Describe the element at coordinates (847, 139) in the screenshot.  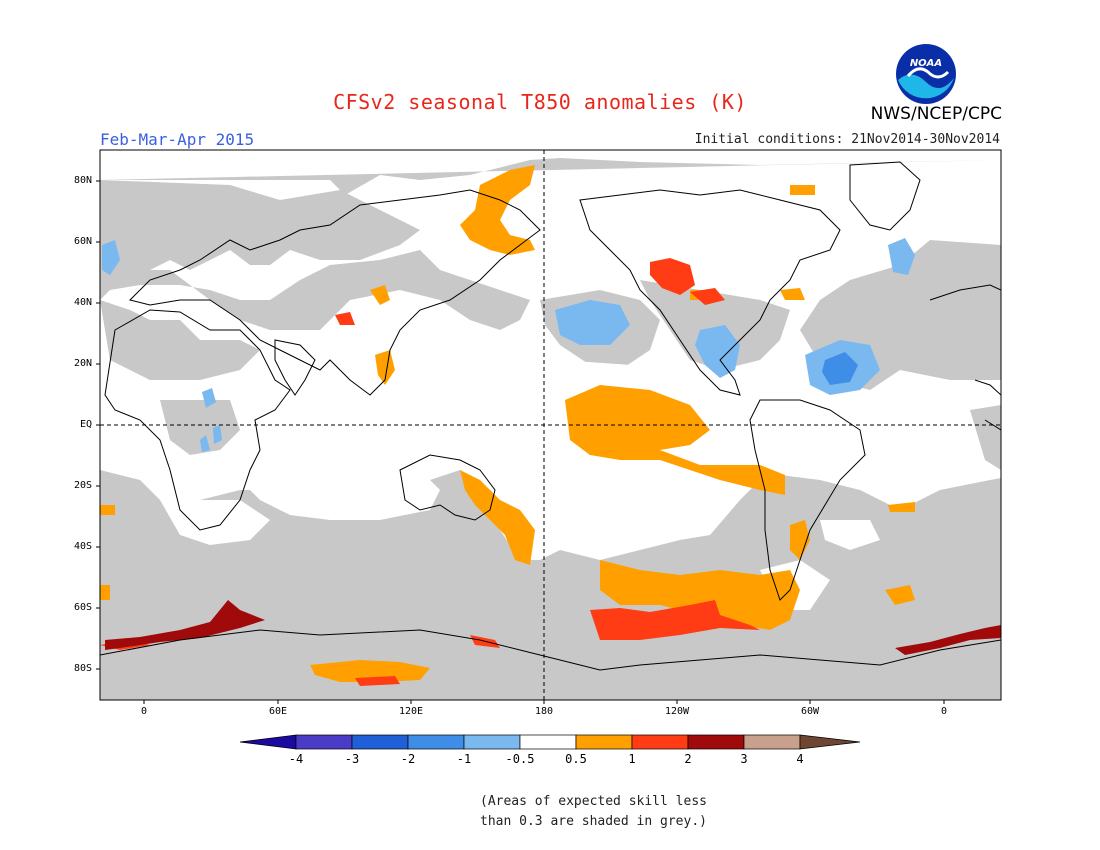
I see `initial-conditions-label: Initial conditions: 21Nov2014-30Nov2014` at that location.